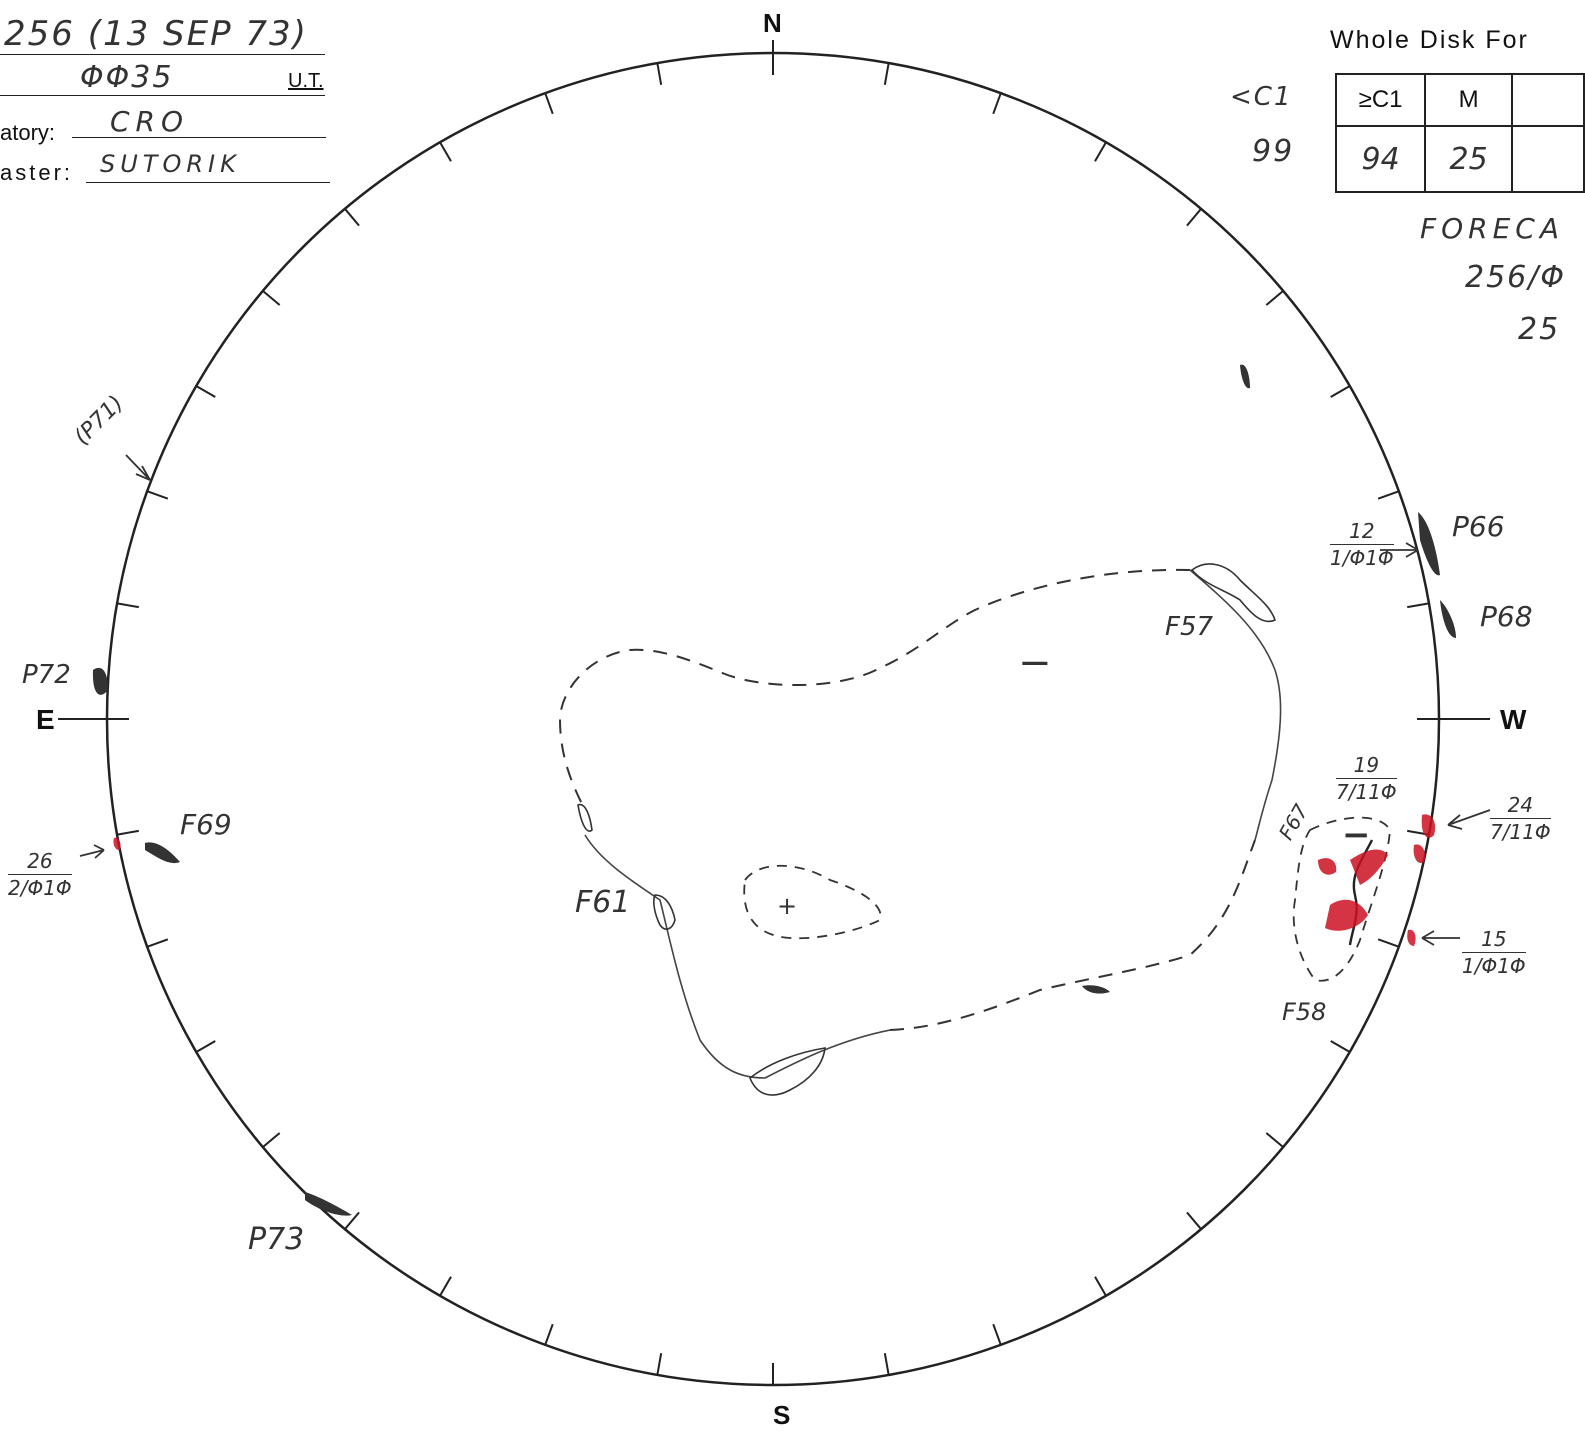 The image size is (1585, 1434). Describe the element at coordinates (127, 77) in the screenshot. I see `time-value: ΦΦ35` at that location.